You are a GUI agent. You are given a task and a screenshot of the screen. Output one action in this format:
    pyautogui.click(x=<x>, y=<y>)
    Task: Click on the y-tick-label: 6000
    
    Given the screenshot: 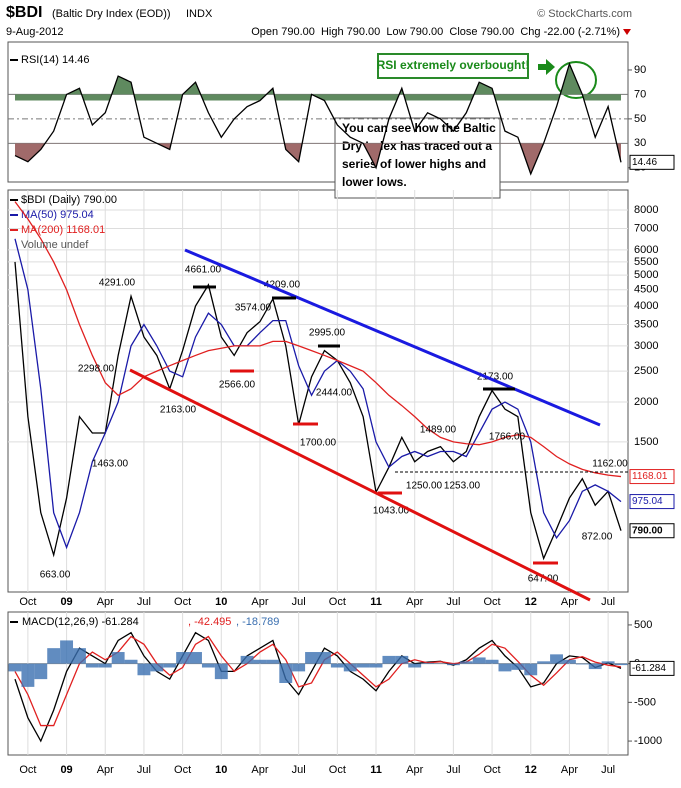 What is the action you would take?
    pyautogui.click(x=646, y=250)
    